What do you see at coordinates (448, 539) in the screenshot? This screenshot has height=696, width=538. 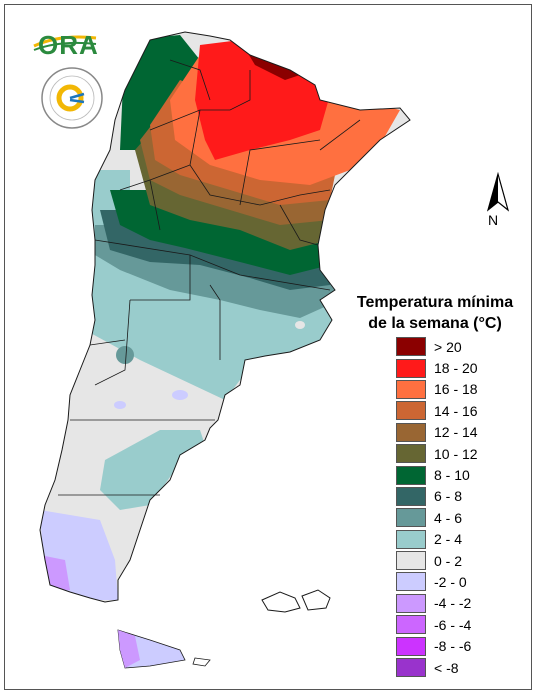 I see `legend-label: 2 - 4` at bounding box center [448, 539].